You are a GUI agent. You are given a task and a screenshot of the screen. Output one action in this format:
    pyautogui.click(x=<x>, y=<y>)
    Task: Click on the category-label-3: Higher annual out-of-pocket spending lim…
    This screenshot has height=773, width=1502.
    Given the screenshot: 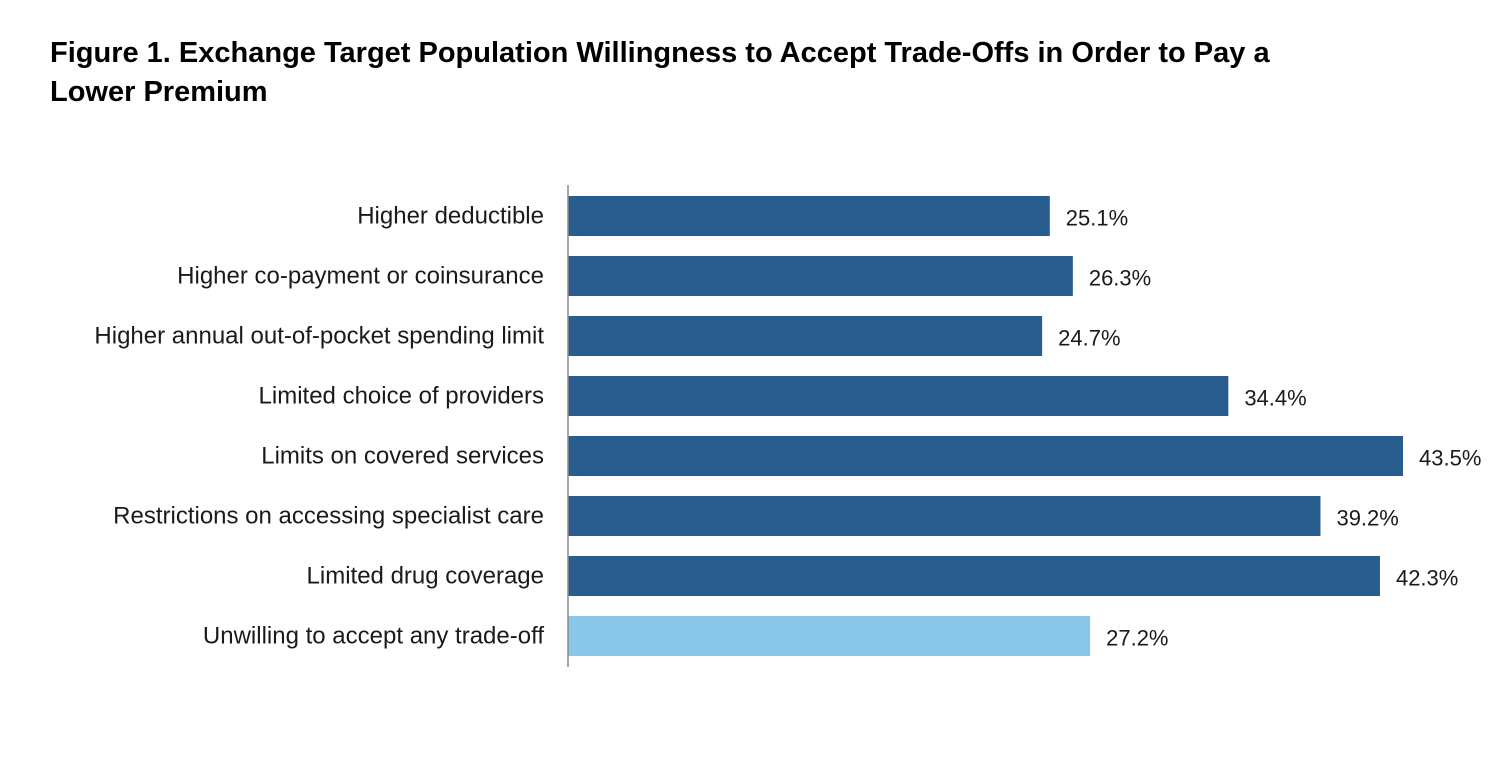 What is the action you would take?
    pyautogui.click(x=319, y=336)
    